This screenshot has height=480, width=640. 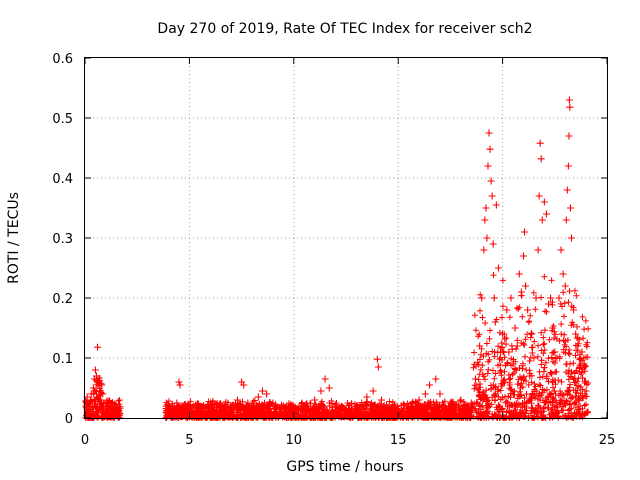 I want to click on y-tick-label: 0.3, so click(x=62, y=239).